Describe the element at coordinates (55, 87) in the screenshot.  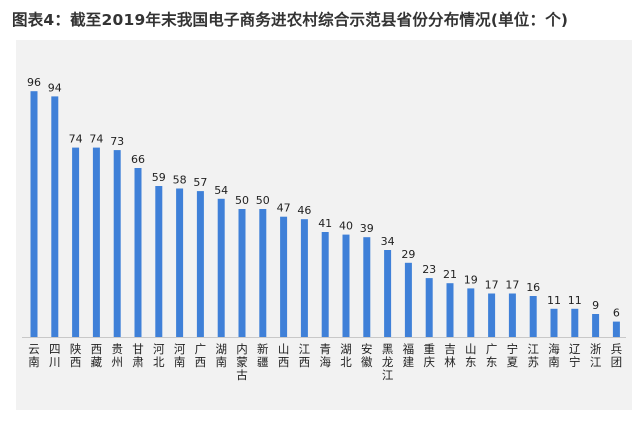
I see `data-label-2: 94` at that location.